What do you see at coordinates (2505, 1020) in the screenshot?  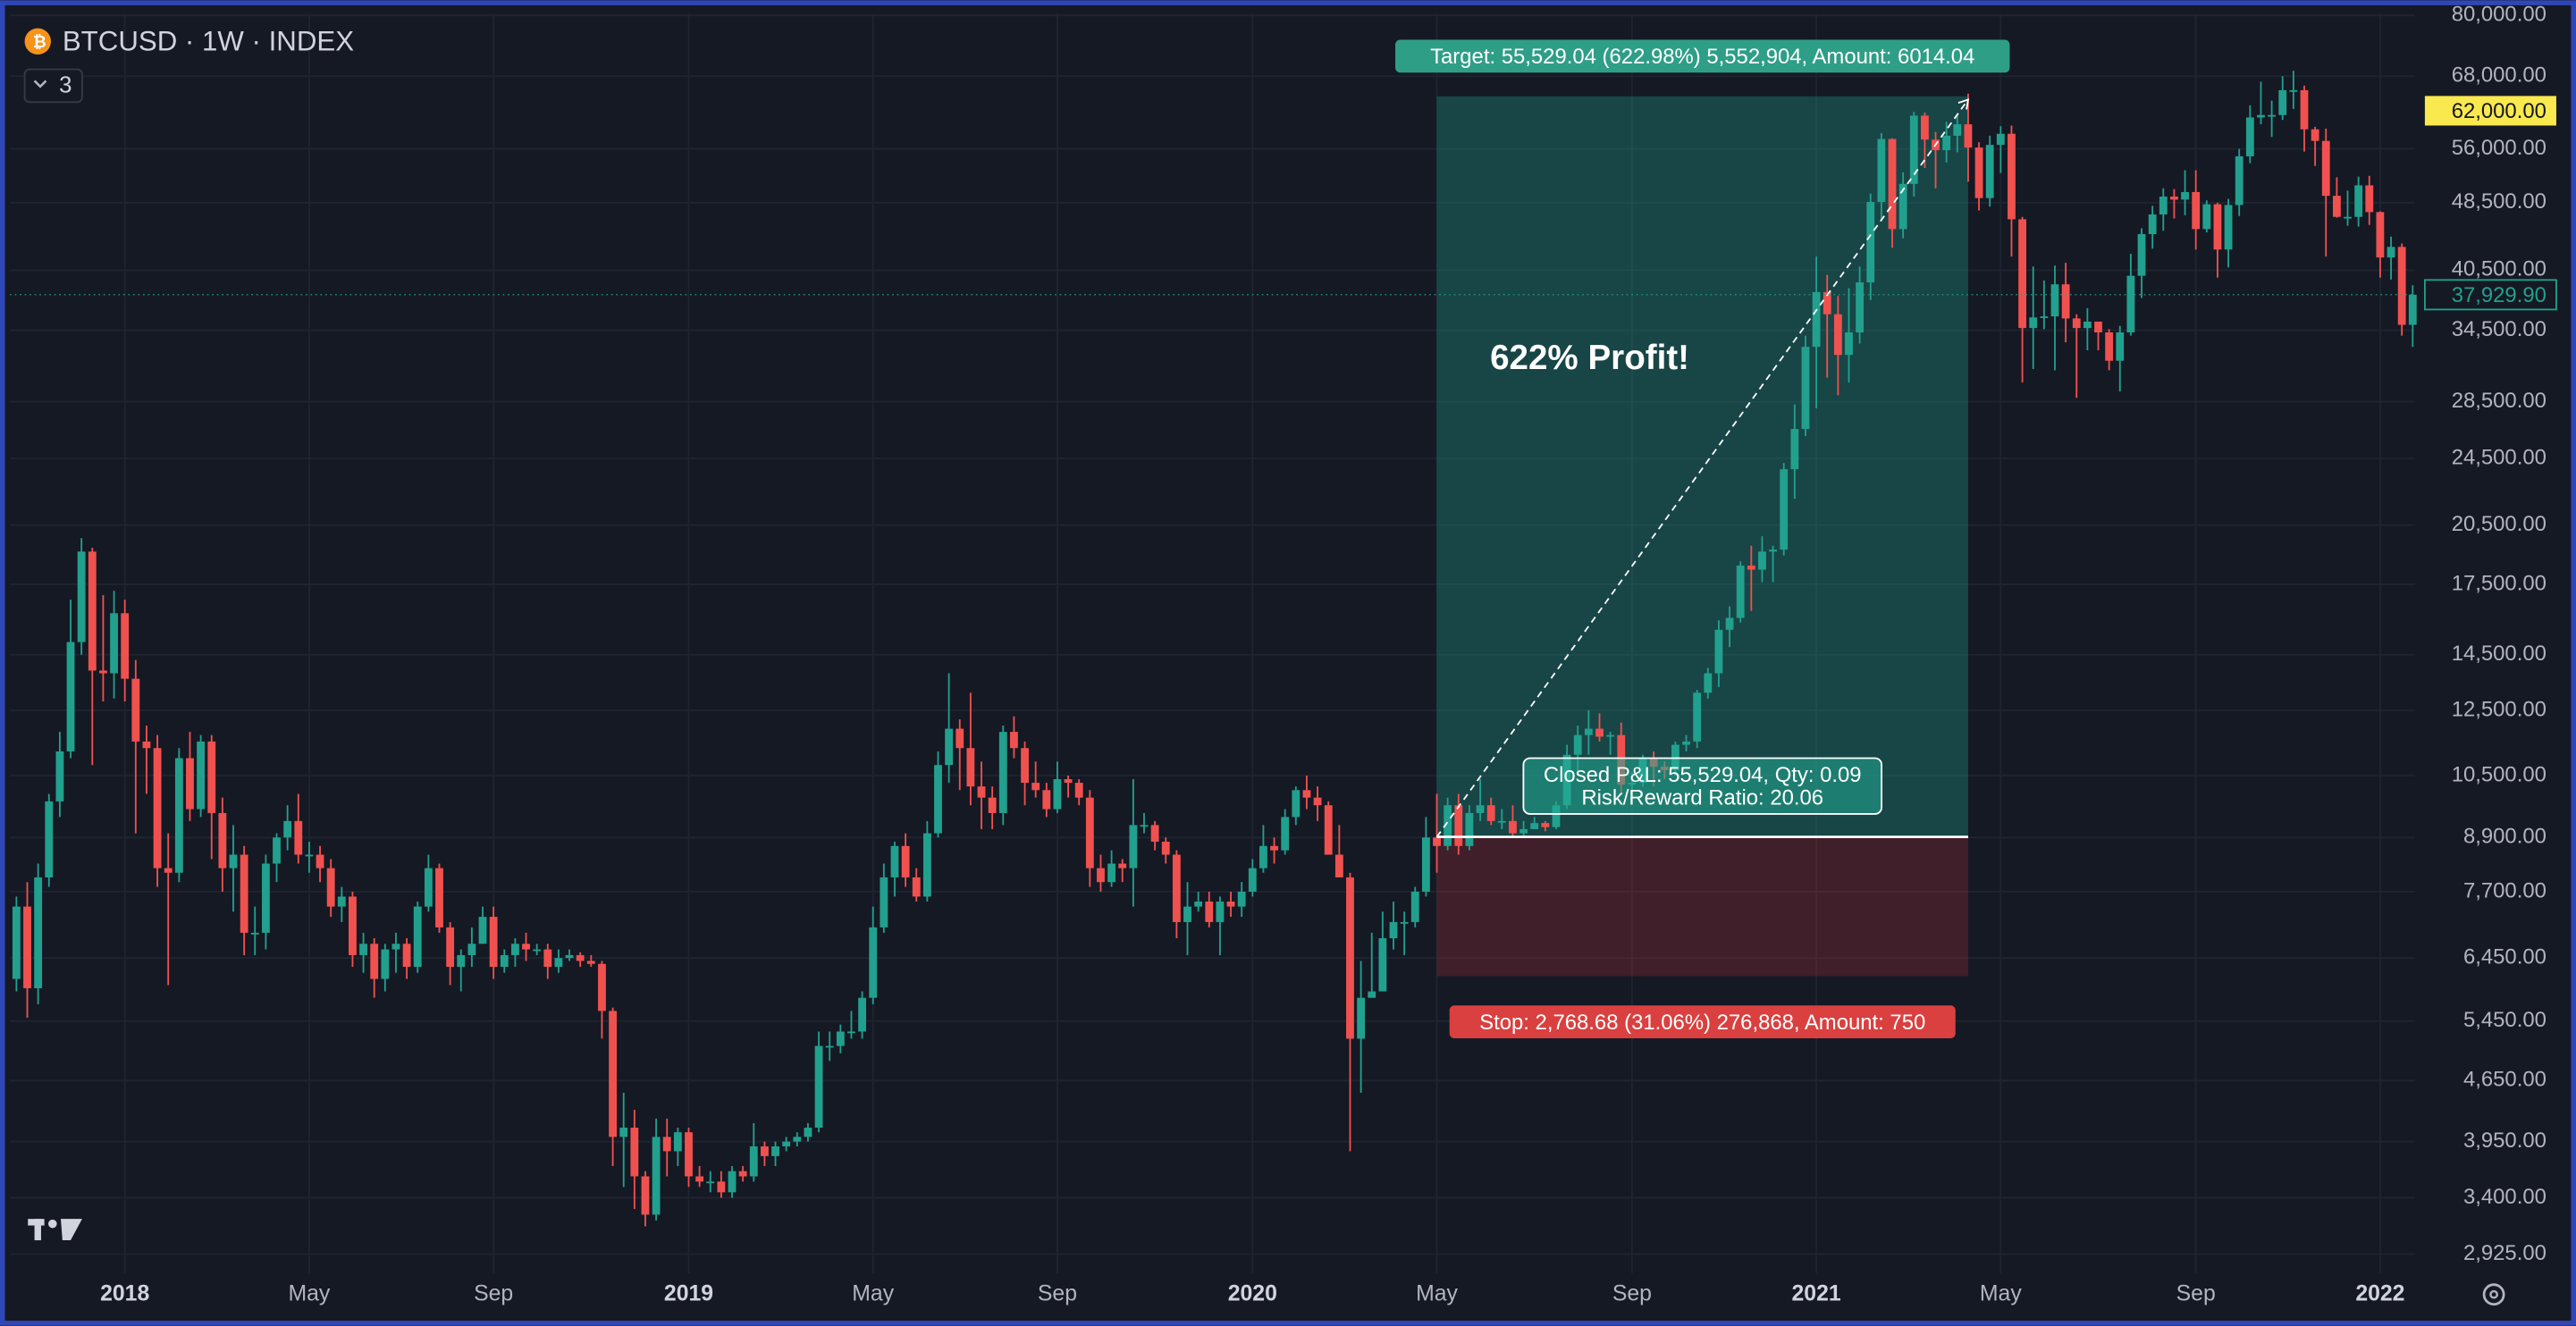 I see `y-tick-label: 5,450.00` at bounding box center [2505, 1020].